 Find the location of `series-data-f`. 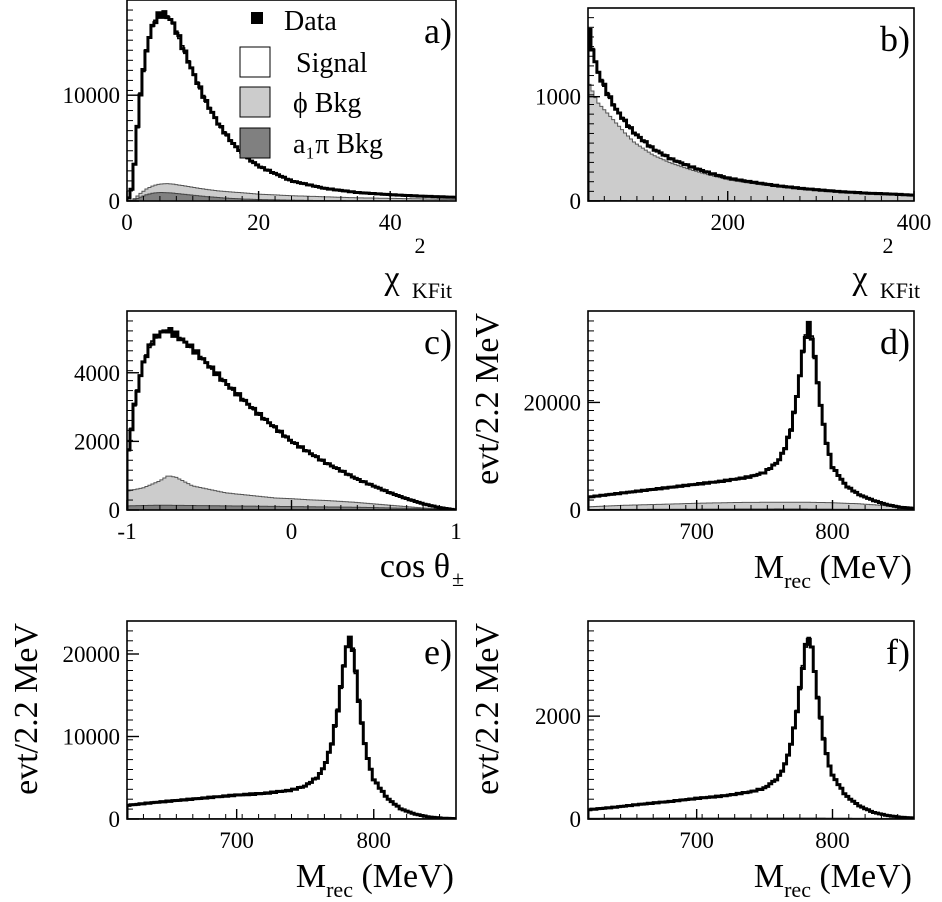

series-data-f is located at coordinates (751, 728).